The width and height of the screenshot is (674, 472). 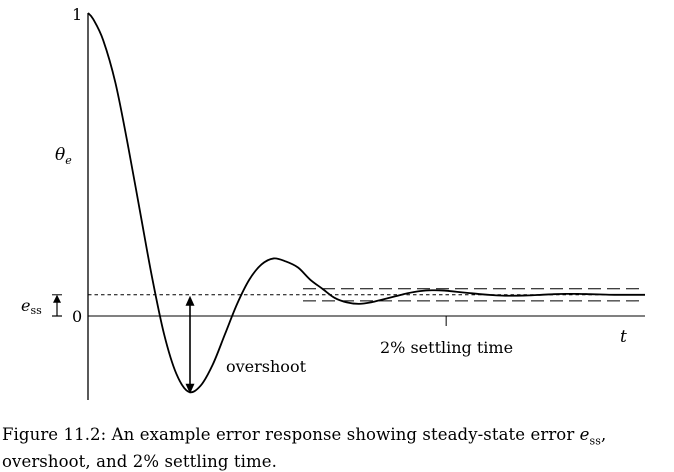 I want to click on y-axis-label-subscript: e, so click(x=68, y=160).